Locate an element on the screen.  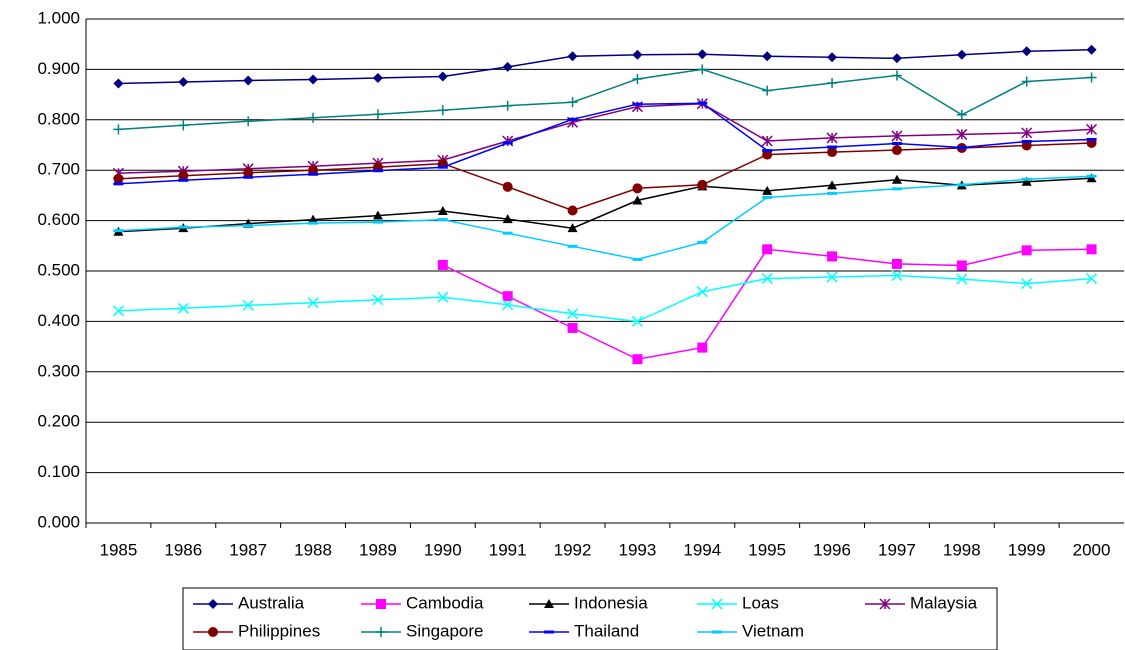
y-tick-label: 0.200 is located at coordinates (58, 421).